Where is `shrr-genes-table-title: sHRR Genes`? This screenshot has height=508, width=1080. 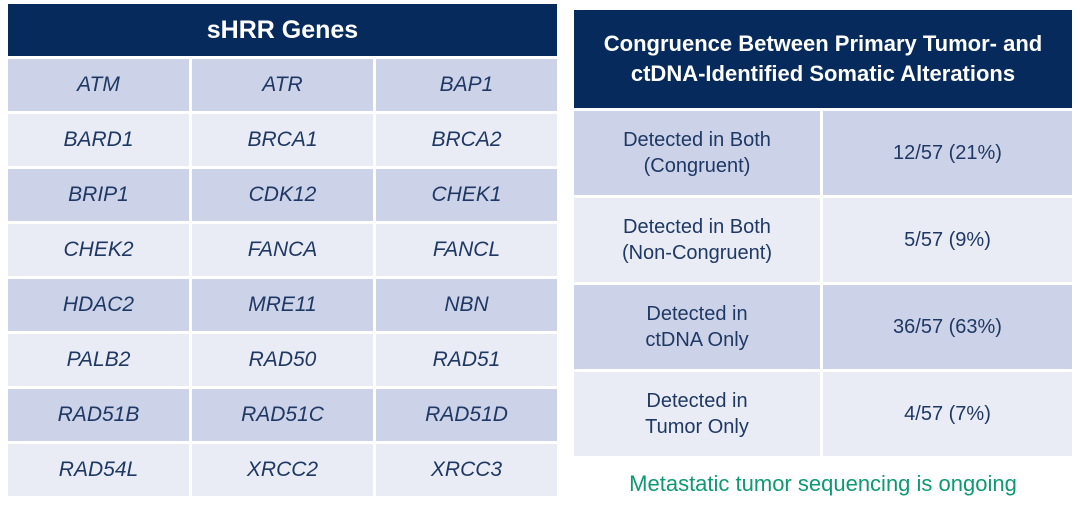 shrr-genes-table-title: sHRR Genes is located at coordinates (282, 30).